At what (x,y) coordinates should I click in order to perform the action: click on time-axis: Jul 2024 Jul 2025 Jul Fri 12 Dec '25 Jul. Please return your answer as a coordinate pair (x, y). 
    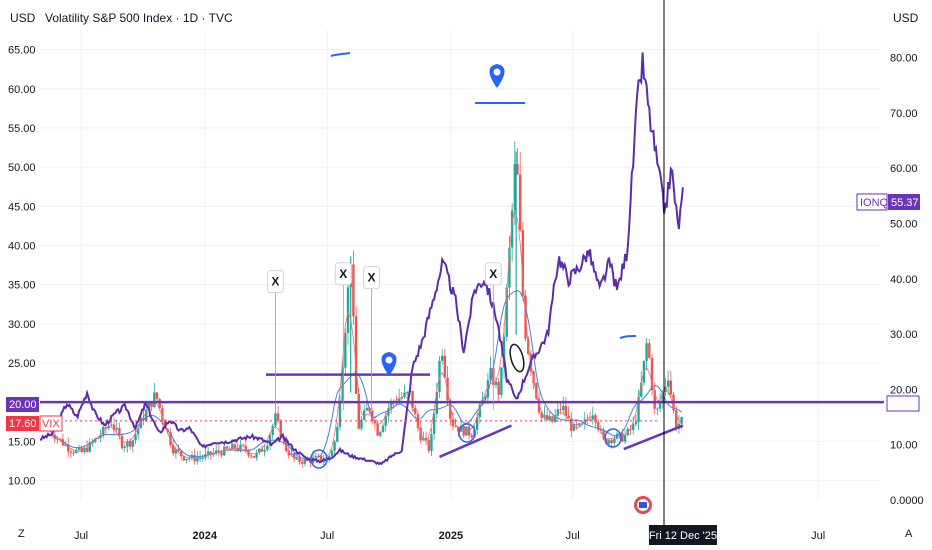
    Looking at the image, I should click on (449, 535).